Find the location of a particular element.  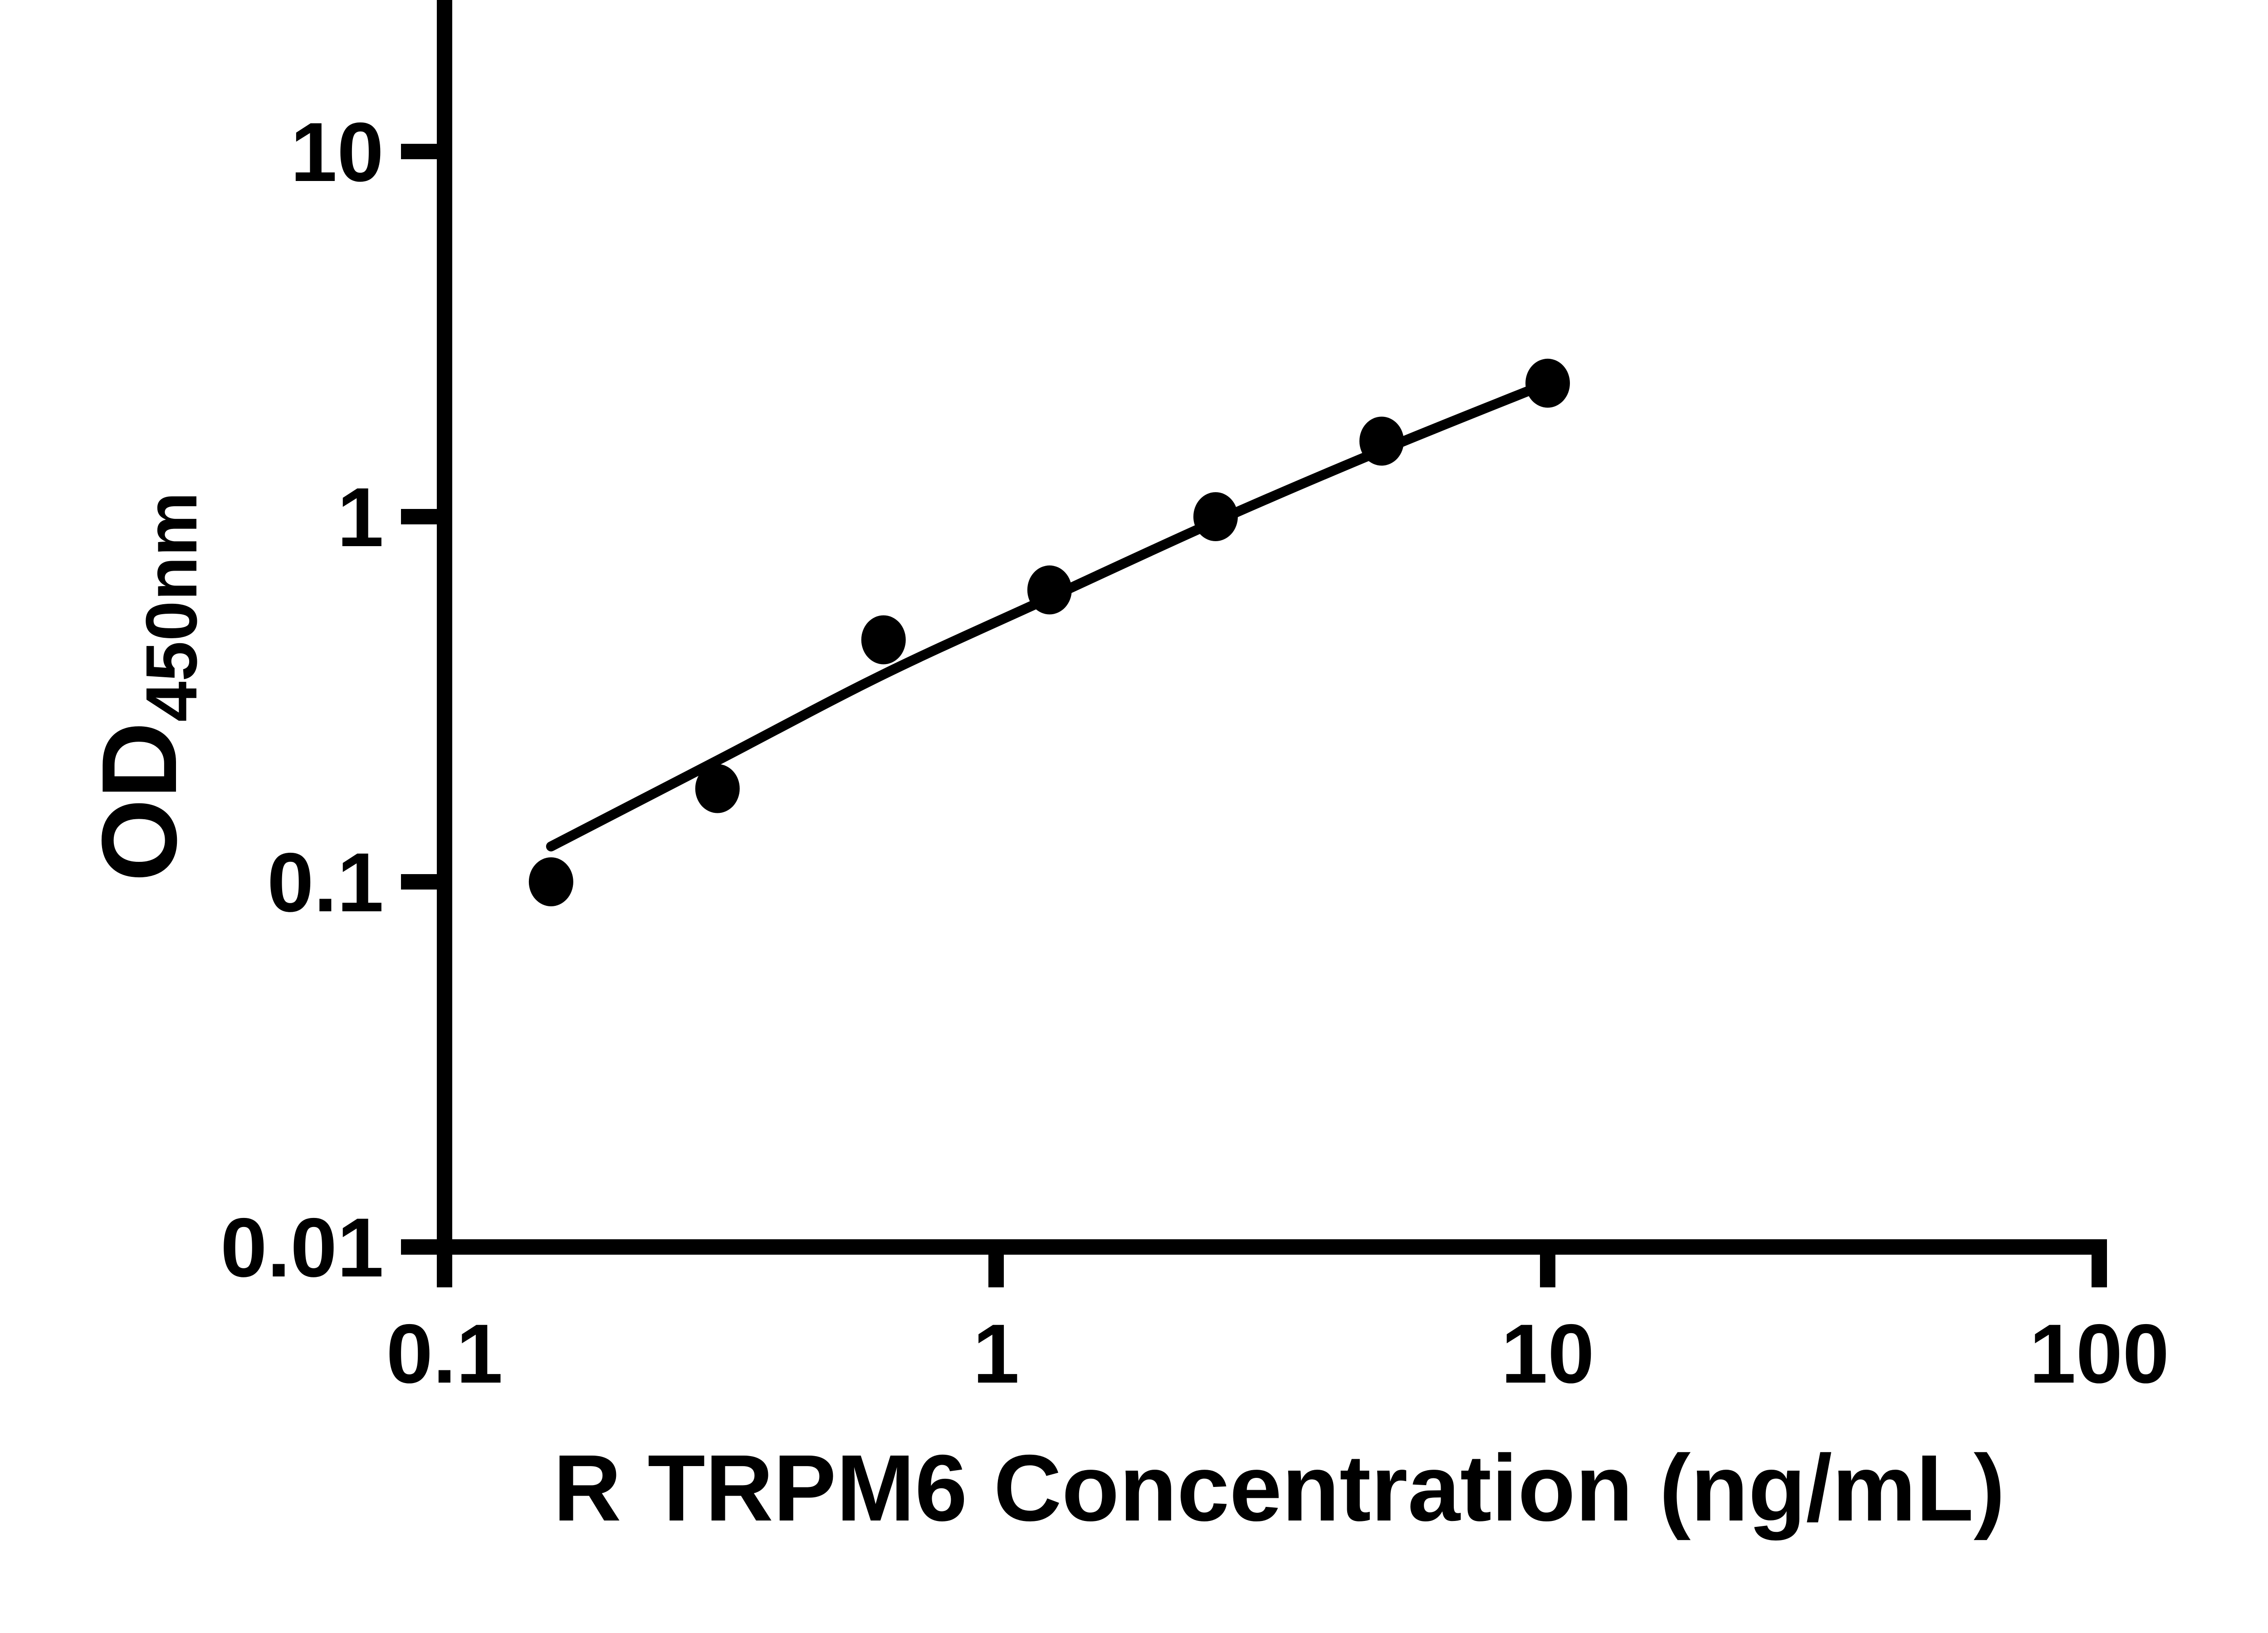

x-axis-title: R TRPM6 Concentration (ng/mL) is located at coordinates (1279, 1488).